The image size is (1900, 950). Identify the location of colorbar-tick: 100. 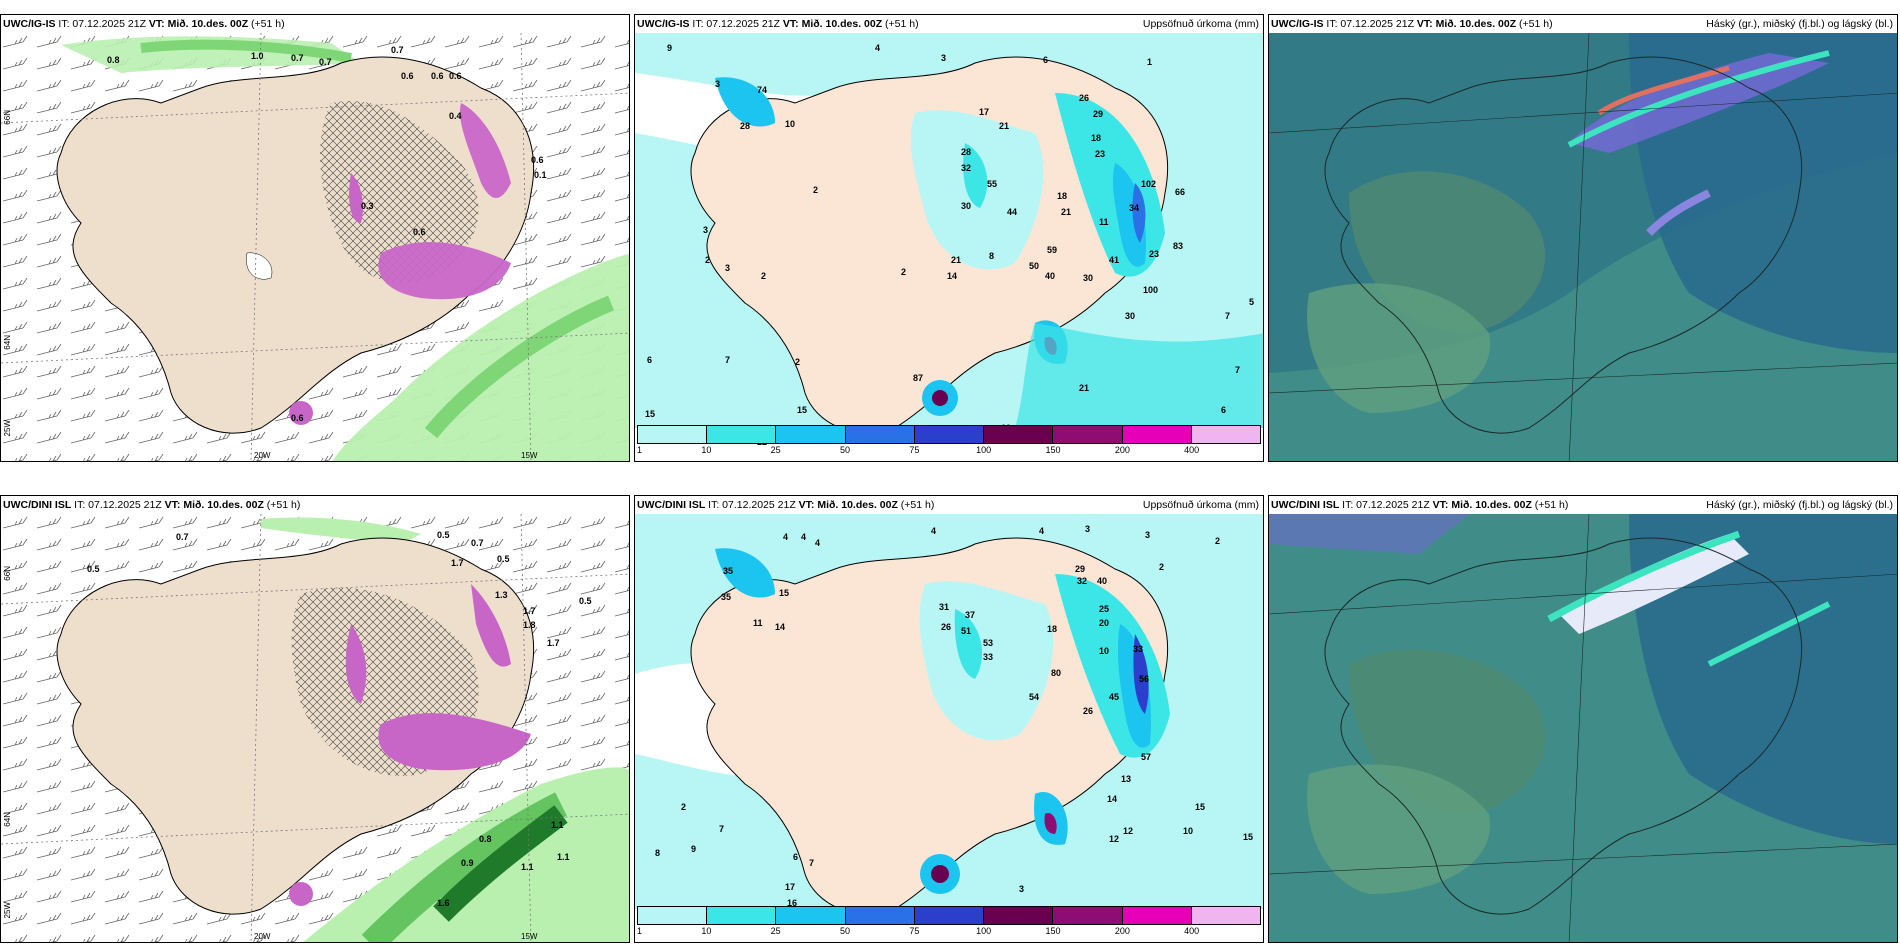
(984, 450).